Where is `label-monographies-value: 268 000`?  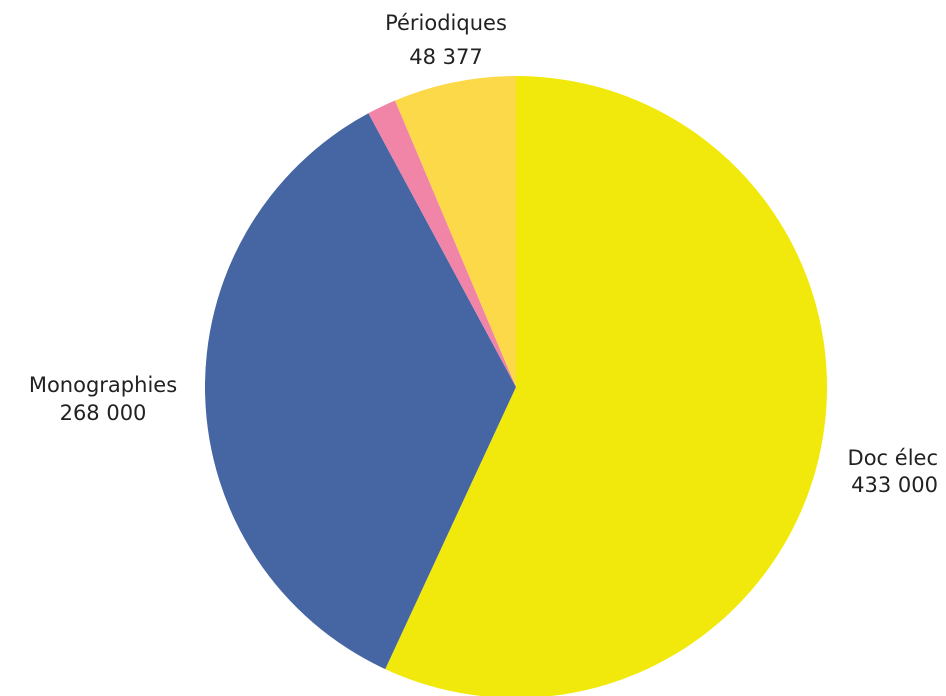 label-monographies-value: 268 000 is located at coordinates (103, 413).